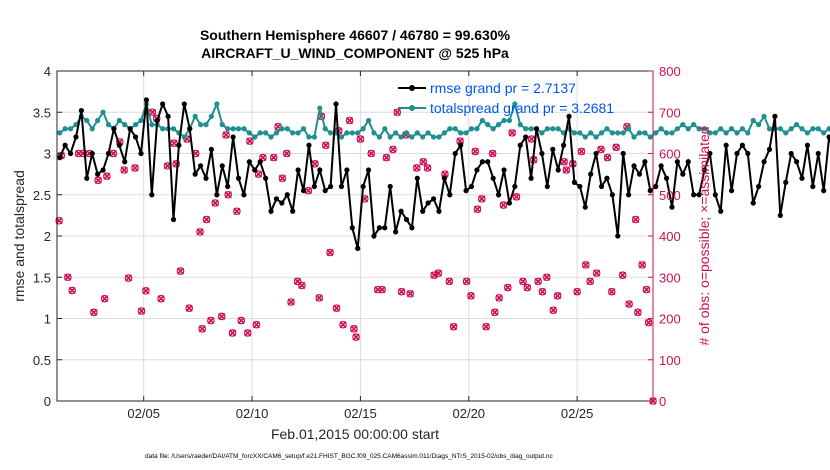 The height and width of the screenshot is (470, 830). What do you see at coordinates (412, 88) in the screenshot?
I see `legend-marker-rmse` at bounding box center [412, 88].